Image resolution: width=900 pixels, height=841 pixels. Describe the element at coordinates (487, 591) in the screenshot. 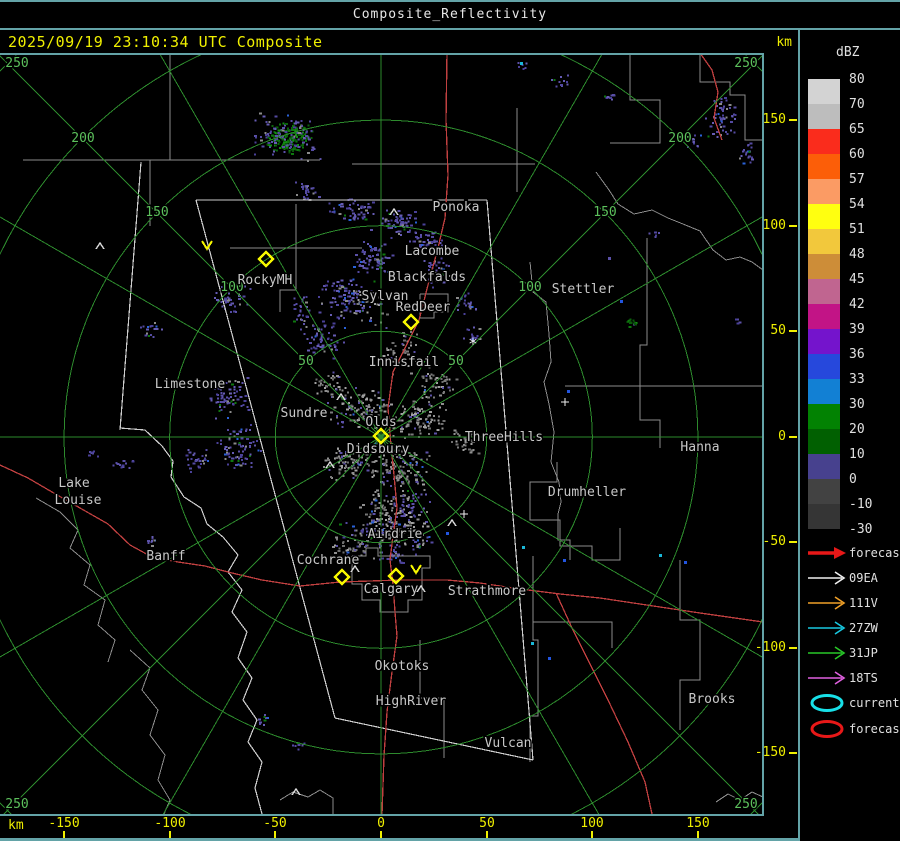

I see `city-label: Strathmore` at that location.